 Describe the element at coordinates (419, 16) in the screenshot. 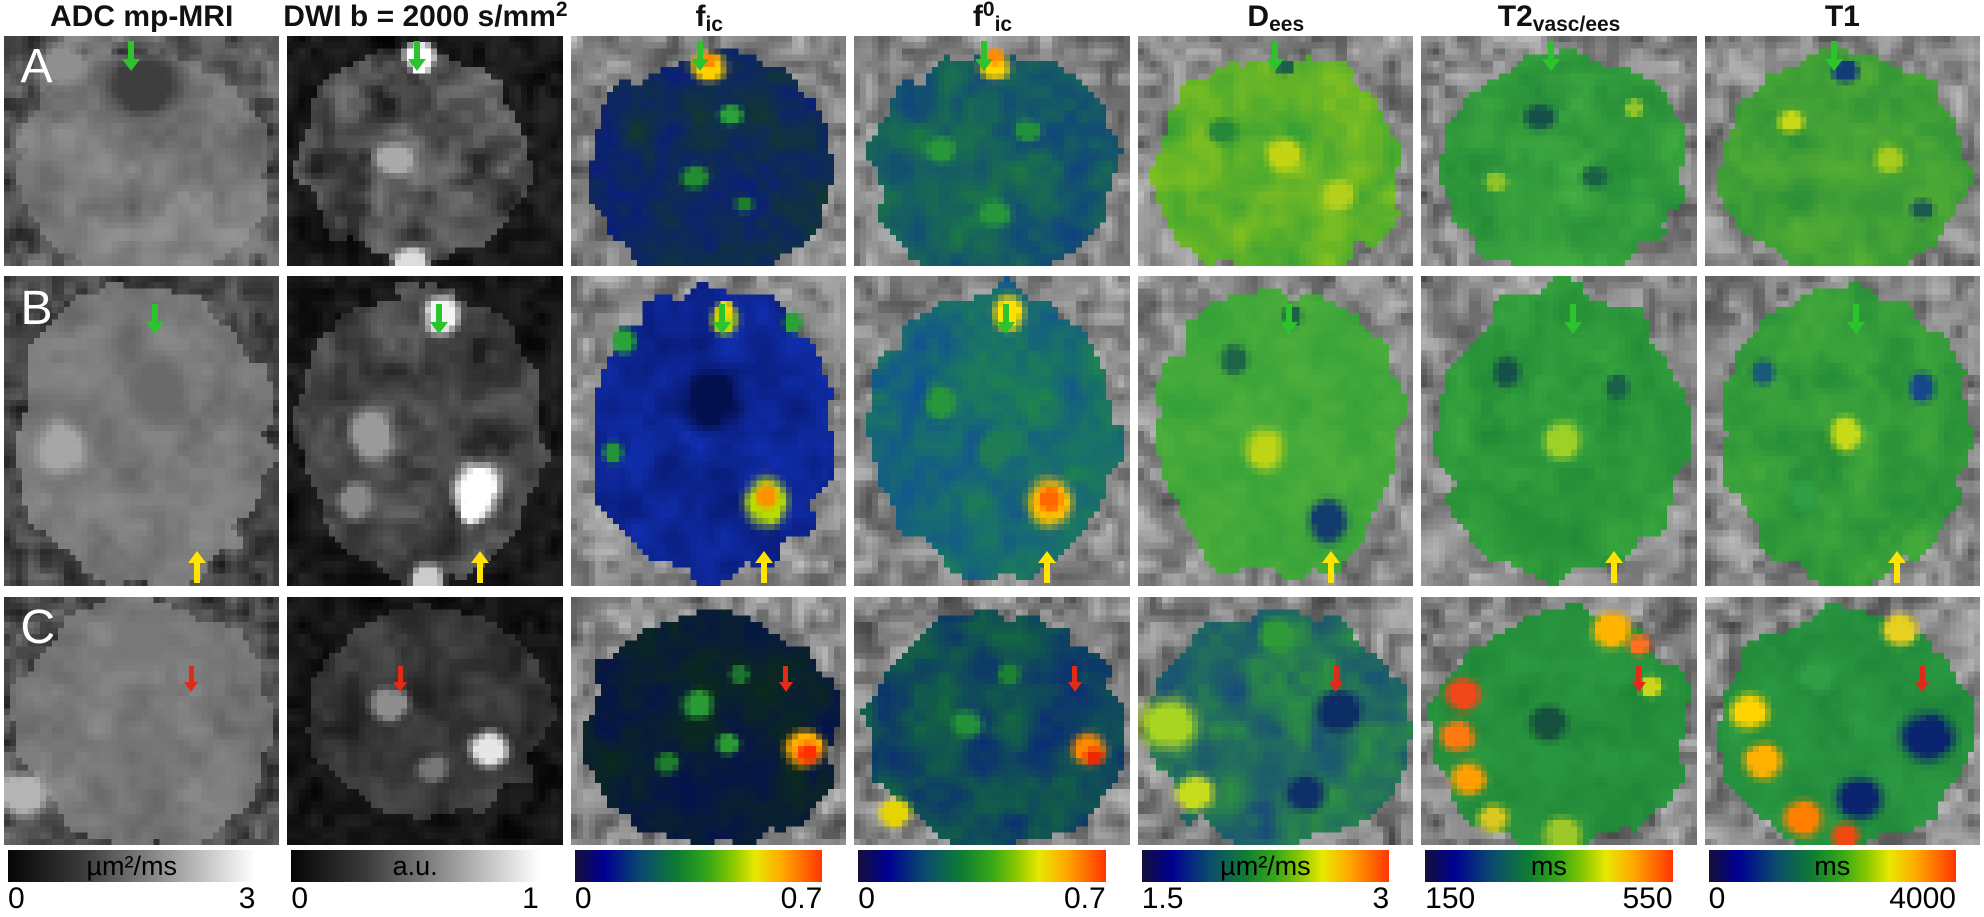

I see `column-header-text: DWI b = 2000 s/mm` at that location.